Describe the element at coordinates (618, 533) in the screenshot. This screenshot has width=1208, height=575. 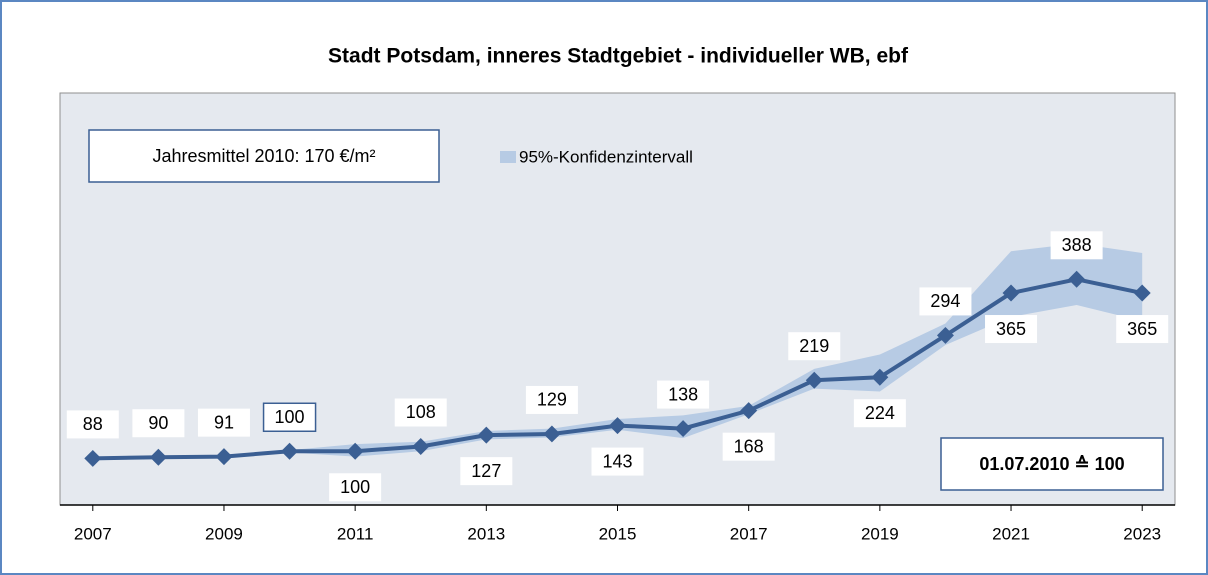
I see `x-tick-label: 2015` at that location.